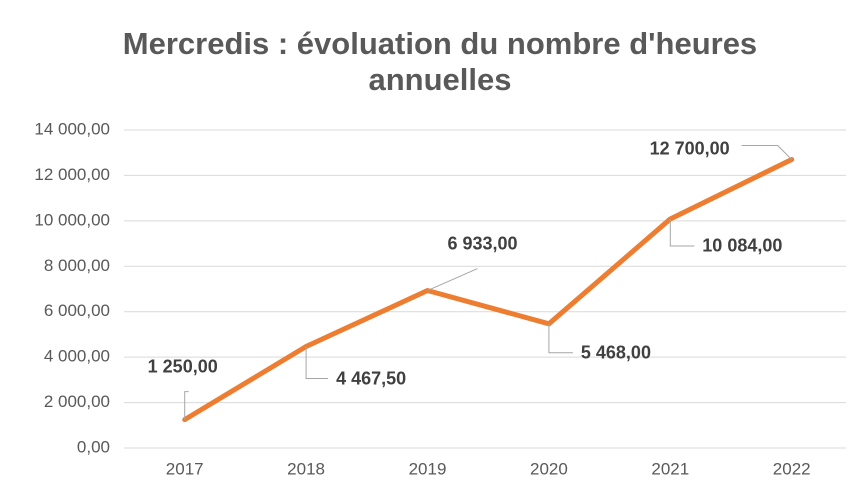  I want to click on chart-title: annuelles, so click(440, 79).